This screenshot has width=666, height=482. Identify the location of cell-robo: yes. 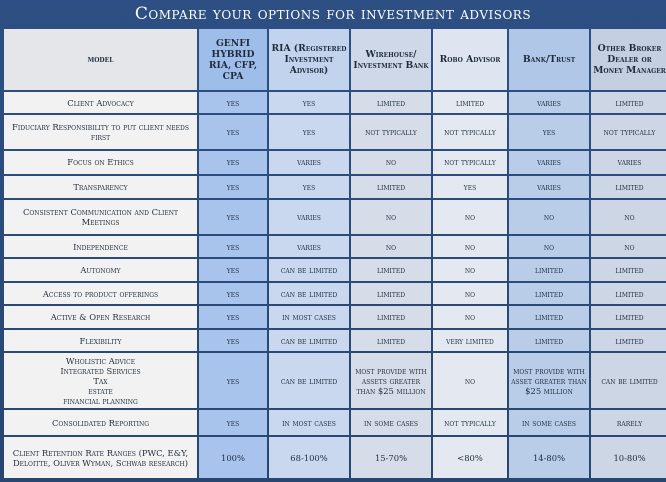
(470, 187).